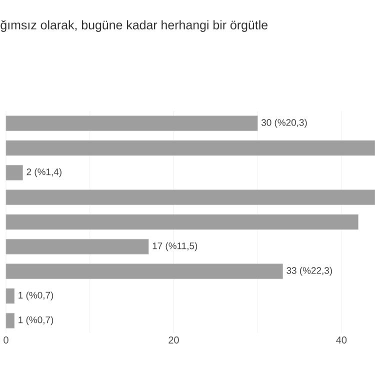 The width and height of the screenshot is (375, 366). What do you see at coordinates (309, 271) in the screenshot?
I see `data-label: 33 (%22,3)` at bounding box center [309, 271].